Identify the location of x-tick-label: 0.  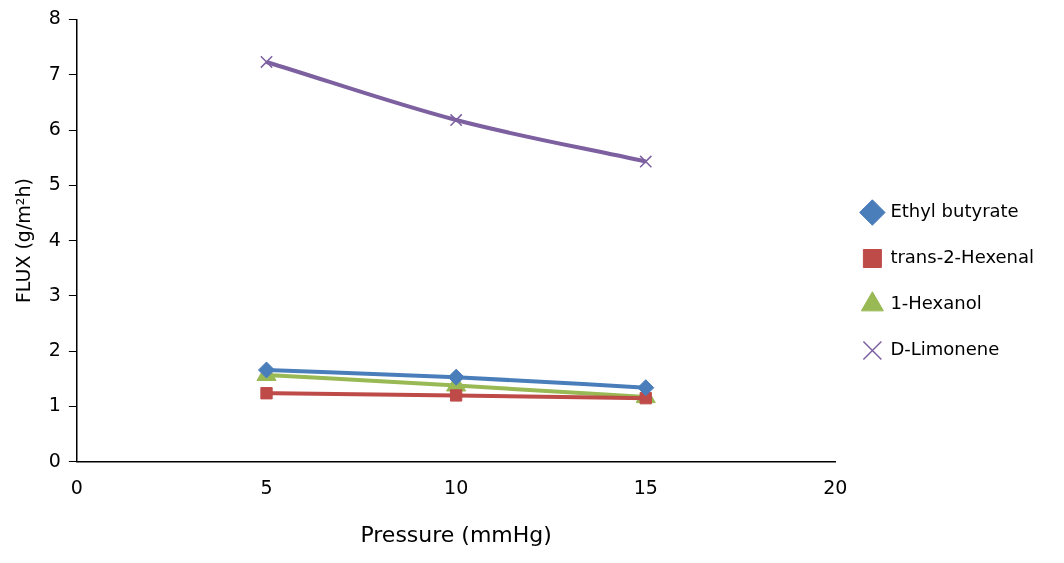
(76, 487).